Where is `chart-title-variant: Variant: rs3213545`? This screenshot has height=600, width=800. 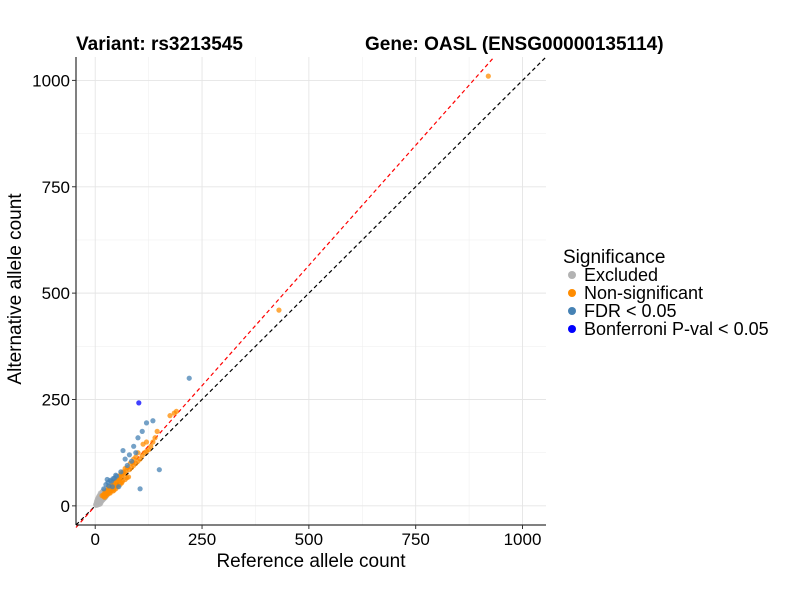 chart-title-variant: Variant: rs3213545 is located at coordinates (159, 44).